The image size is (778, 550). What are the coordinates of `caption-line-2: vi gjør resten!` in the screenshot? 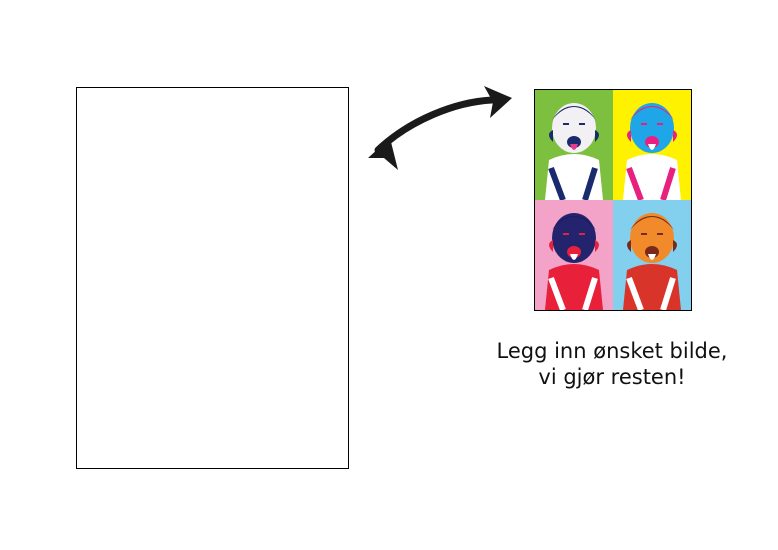 It's located at (612, 377).